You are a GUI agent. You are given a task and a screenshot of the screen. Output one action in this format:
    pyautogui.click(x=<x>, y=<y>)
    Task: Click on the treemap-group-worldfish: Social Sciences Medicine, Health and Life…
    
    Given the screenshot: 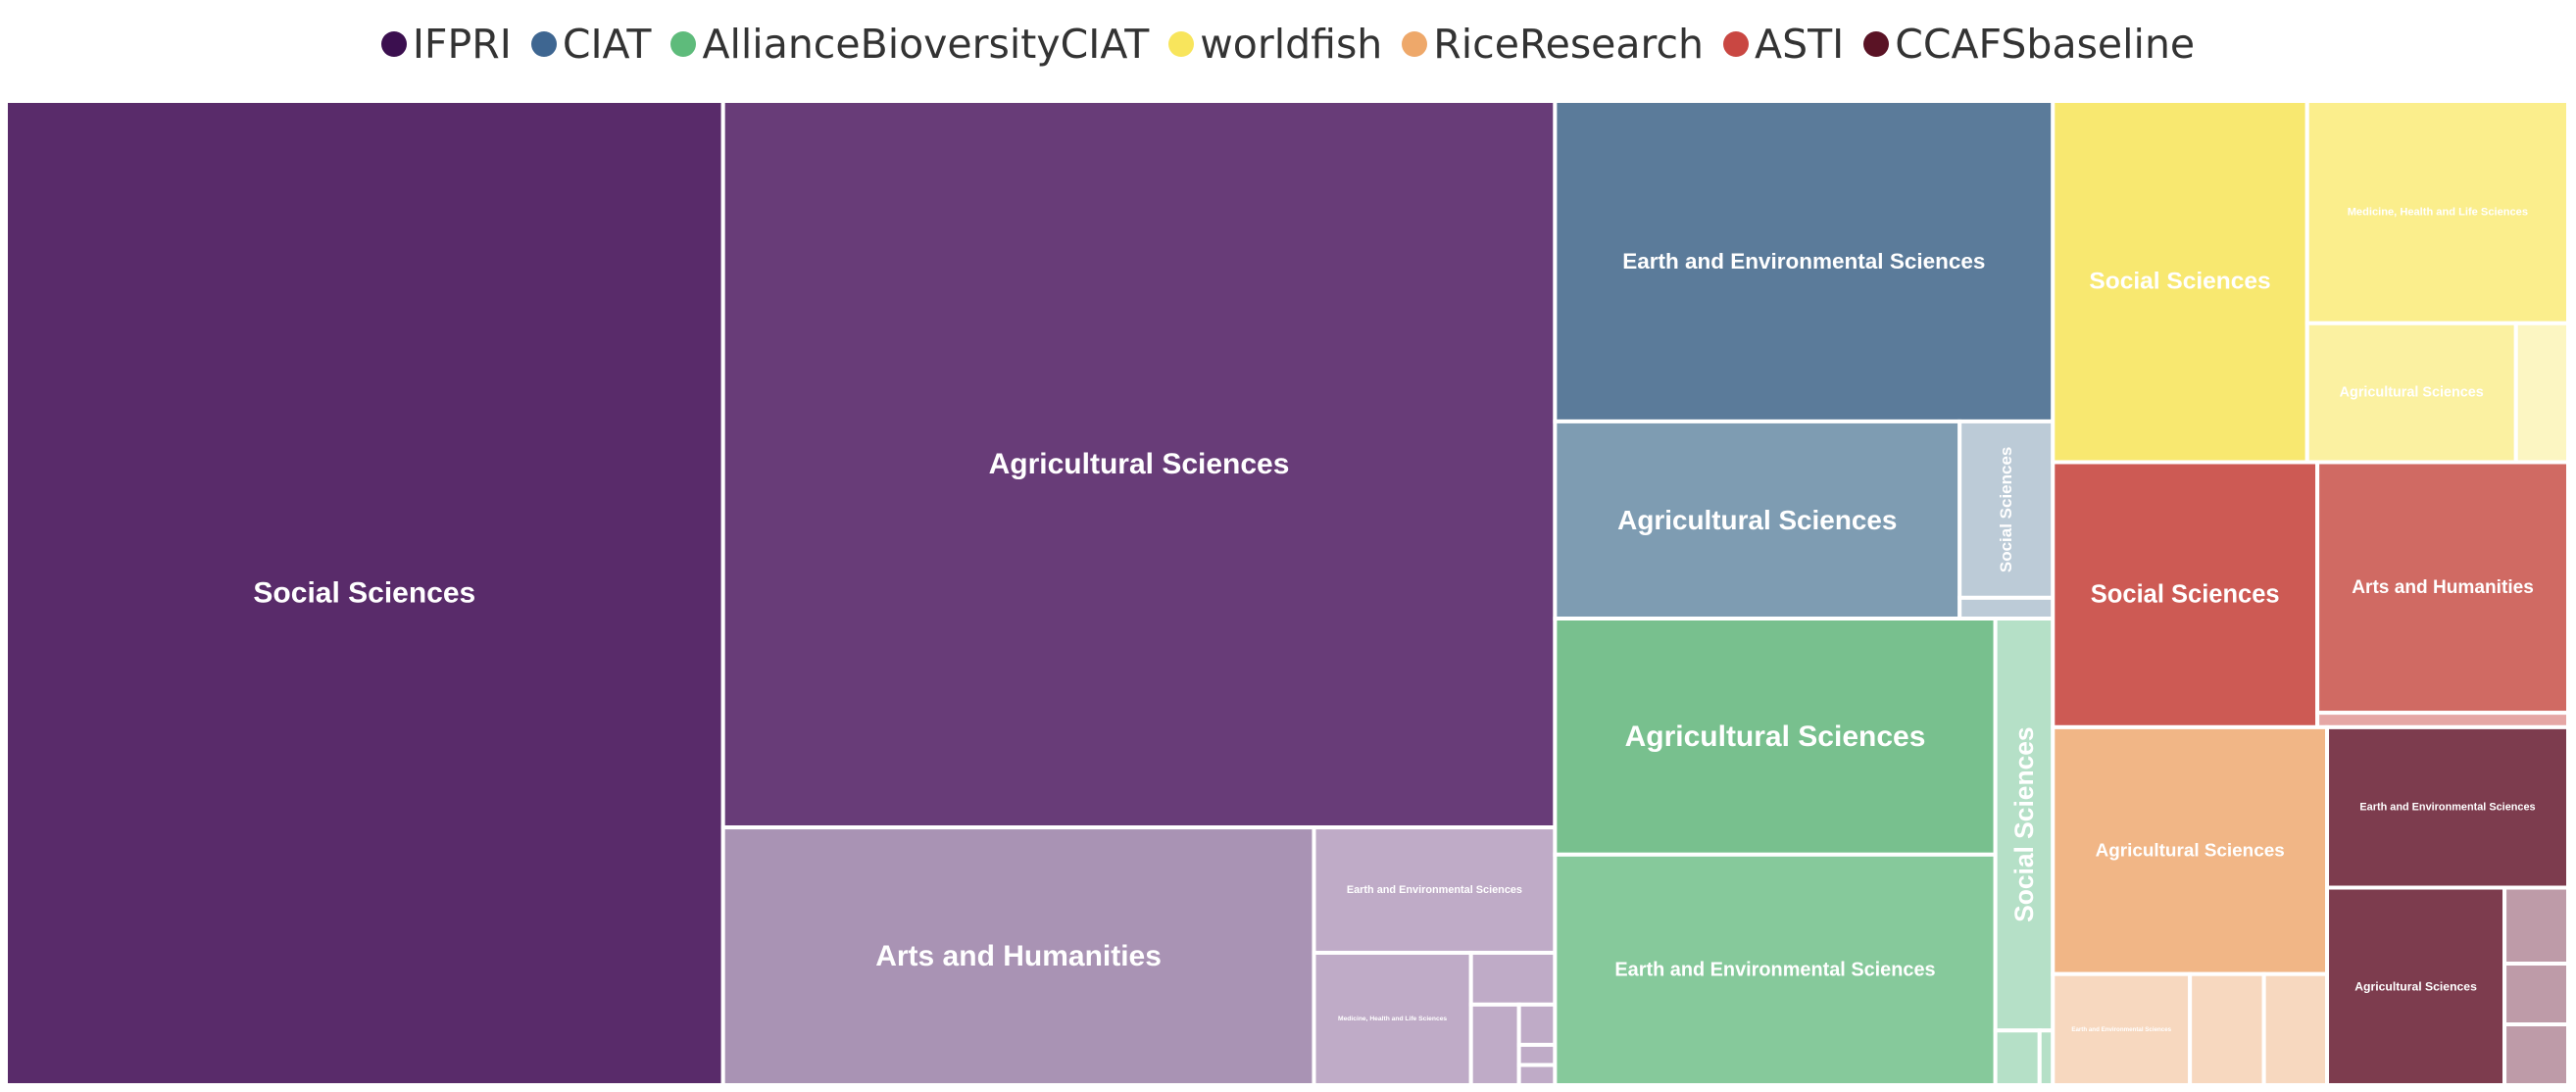 What is the action you would take?
    pyautogui.click(x=2310, y=282)
    